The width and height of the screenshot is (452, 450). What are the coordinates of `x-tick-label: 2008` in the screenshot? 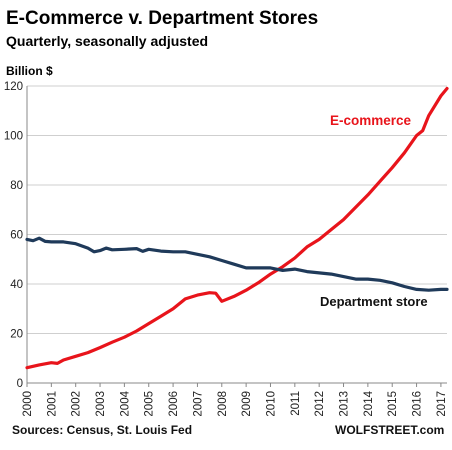 It's located at (223, 404).